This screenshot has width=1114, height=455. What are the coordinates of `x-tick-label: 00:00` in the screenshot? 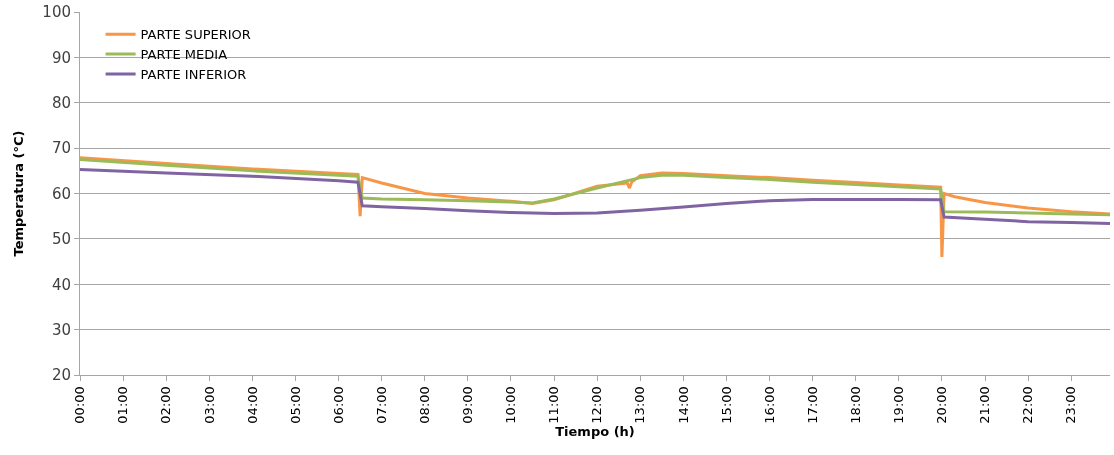 It's located at (80, 405).